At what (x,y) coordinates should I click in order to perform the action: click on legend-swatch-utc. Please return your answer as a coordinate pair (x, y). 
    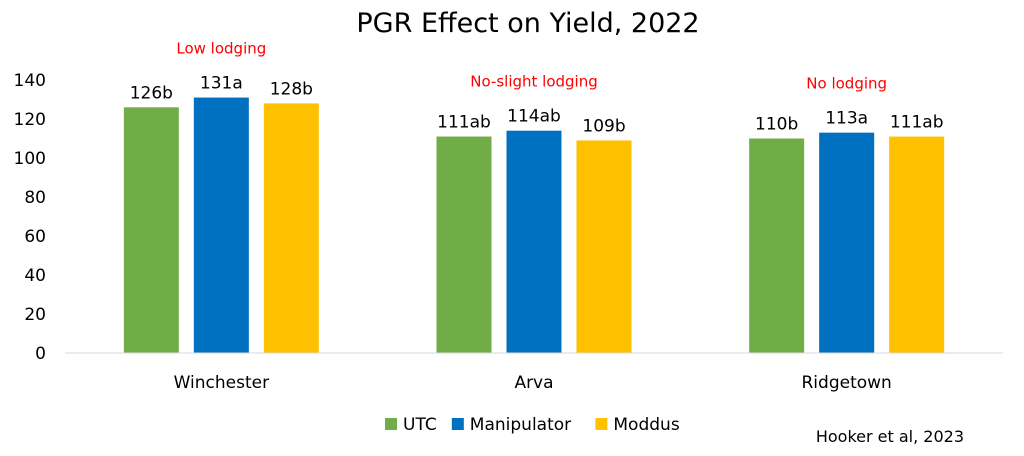
    Looking at the image, I should click on (391, 424).